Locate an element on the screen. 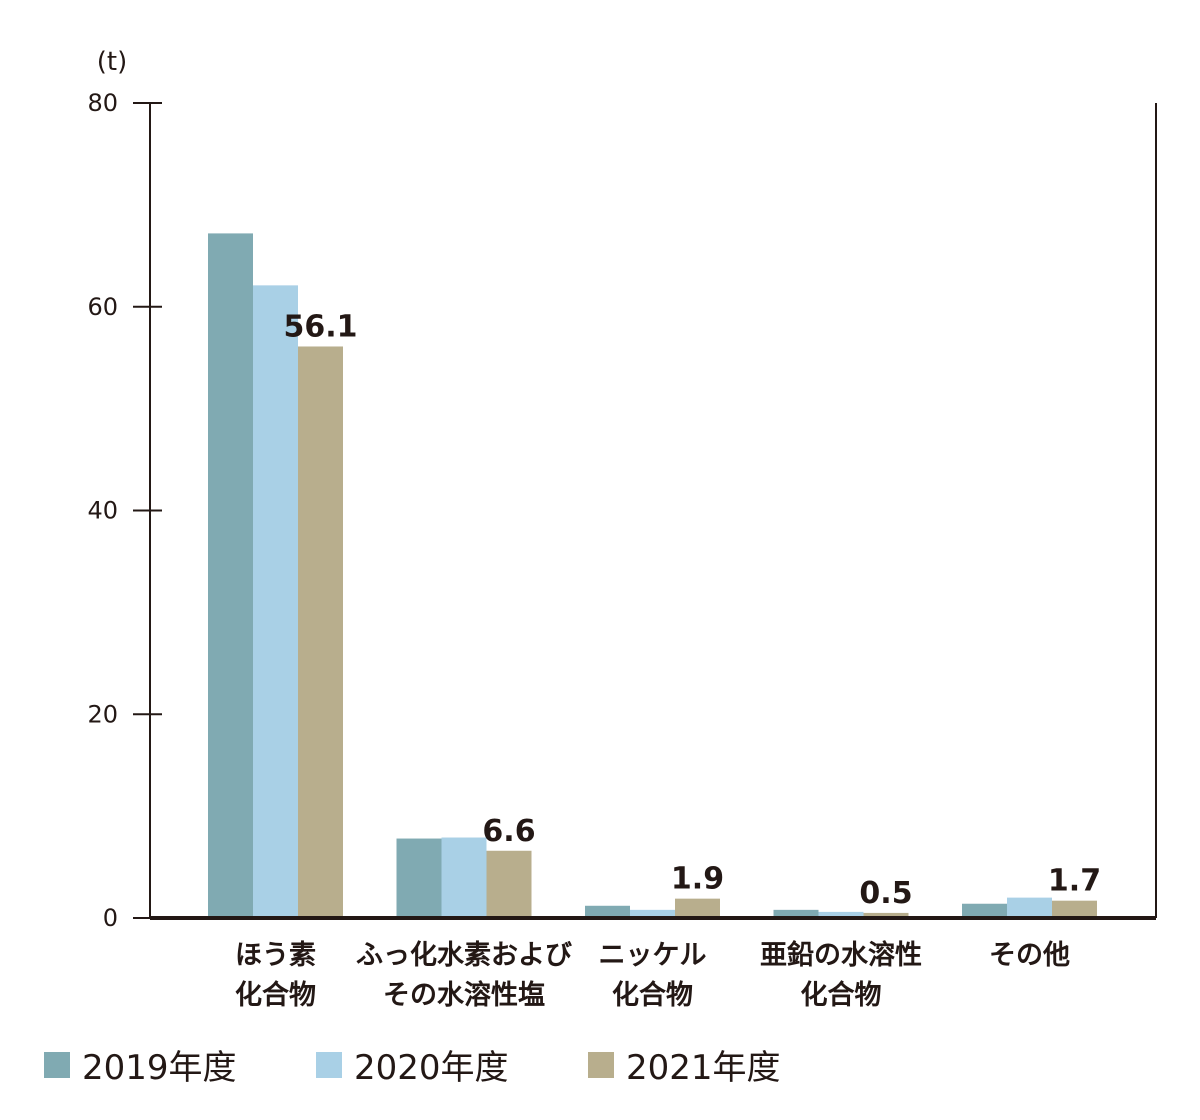 The height and width of the screenshot is (1120, 1200). y-tick-label: 0 is located at coordinates (110, 918).